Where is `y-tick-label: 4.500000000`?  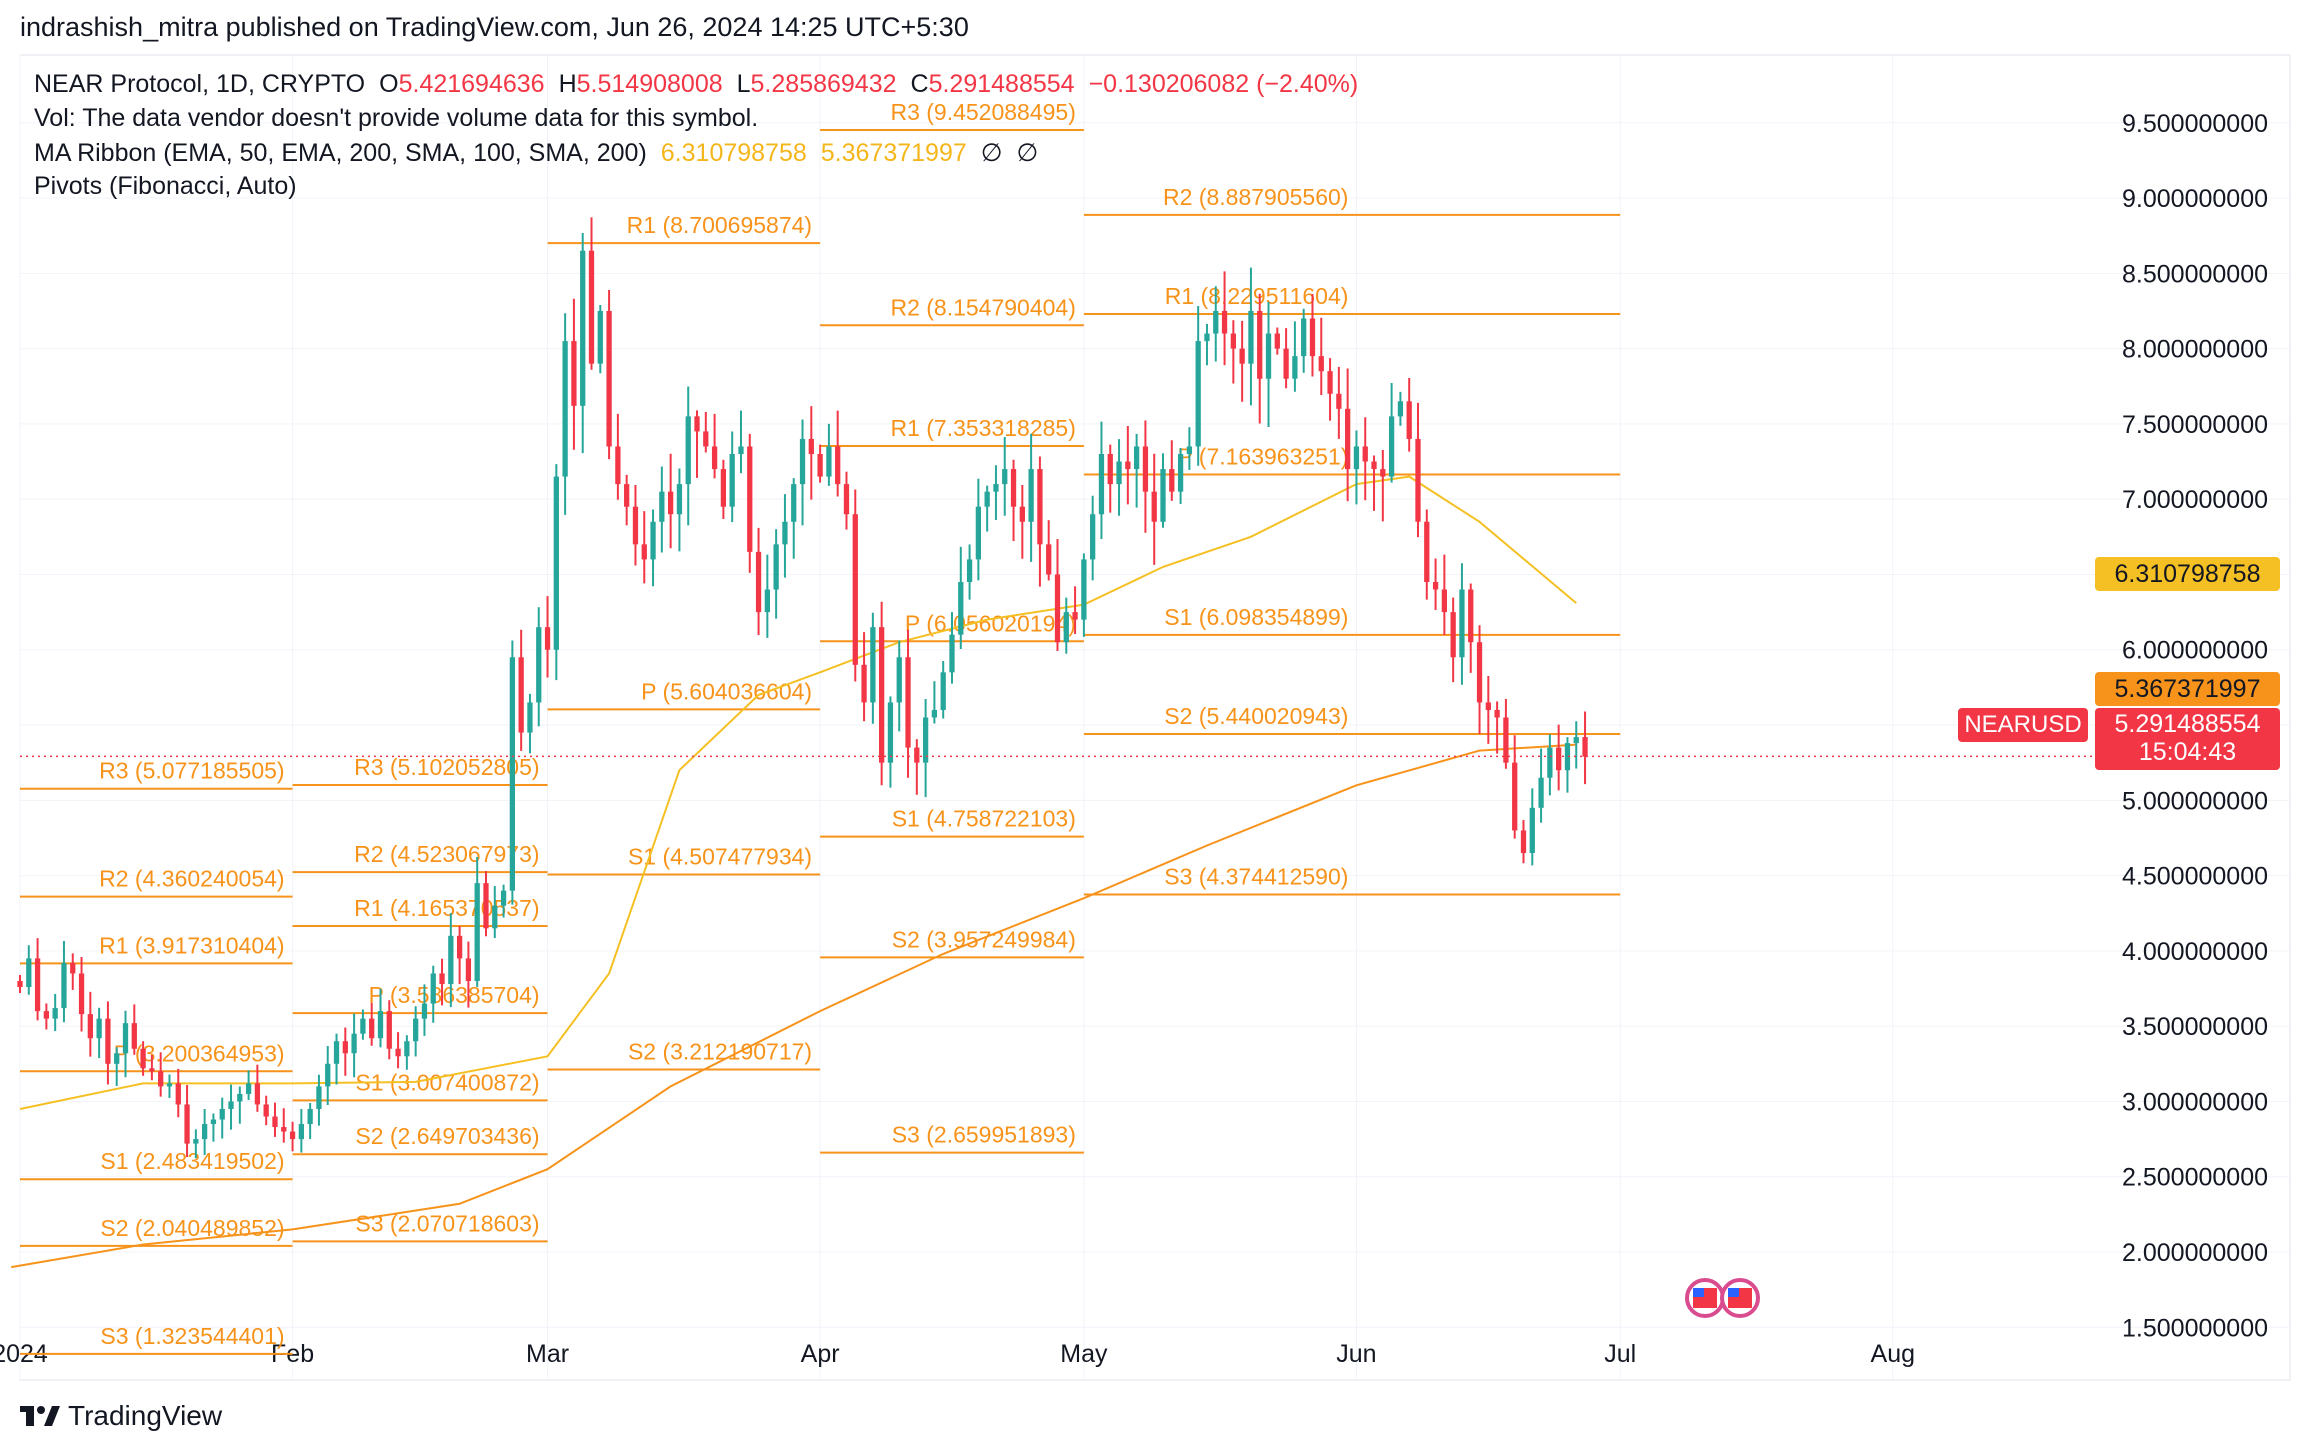
y-tick-label: 4.500000000 is located at coordinates (2195, 877).